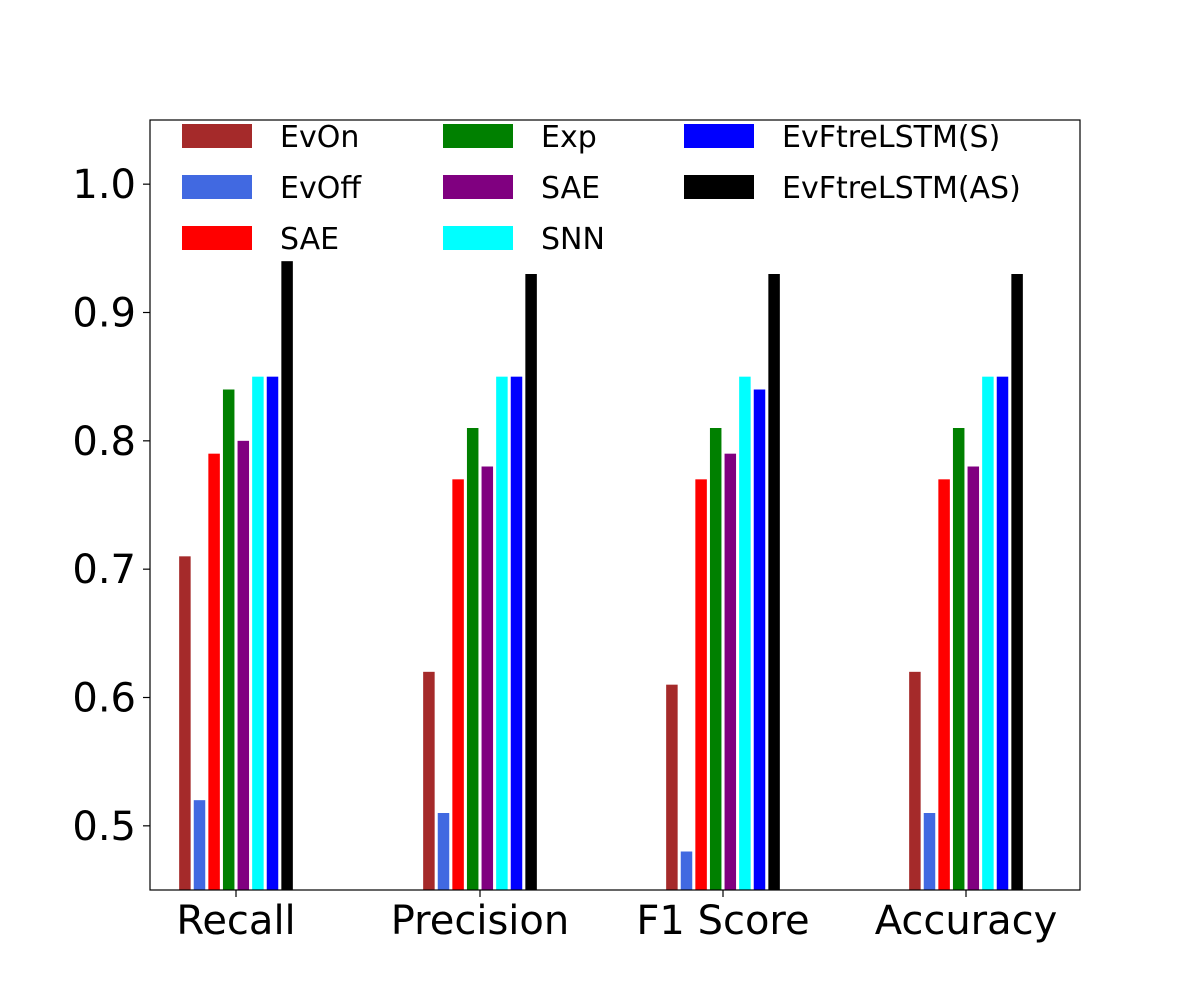 The height and width of the screenshot is (1000, 1200). Describe the element at coordinates (104, 827) in the screenshot. I see `y-tick-label: 0.5` at that location.